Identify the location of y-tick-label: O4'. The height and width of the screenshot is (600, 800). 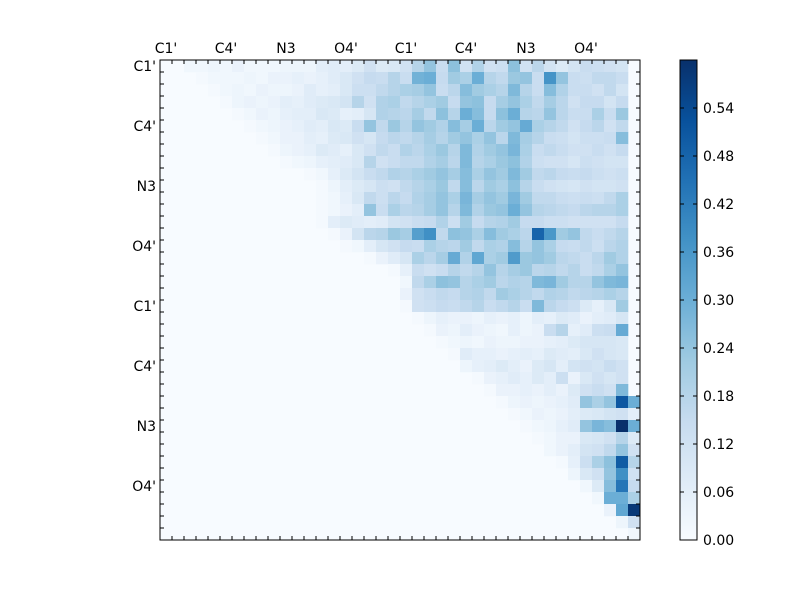
(144, 247).